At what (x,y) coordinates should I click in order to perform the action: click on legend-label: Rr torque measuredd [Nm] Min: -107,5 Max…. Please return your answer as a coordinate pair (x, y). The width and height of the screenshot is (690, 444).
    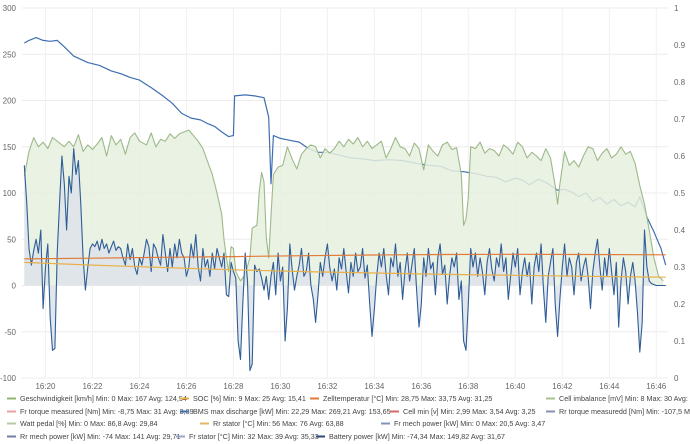
    Looking at the image, I should click on (624, 411).